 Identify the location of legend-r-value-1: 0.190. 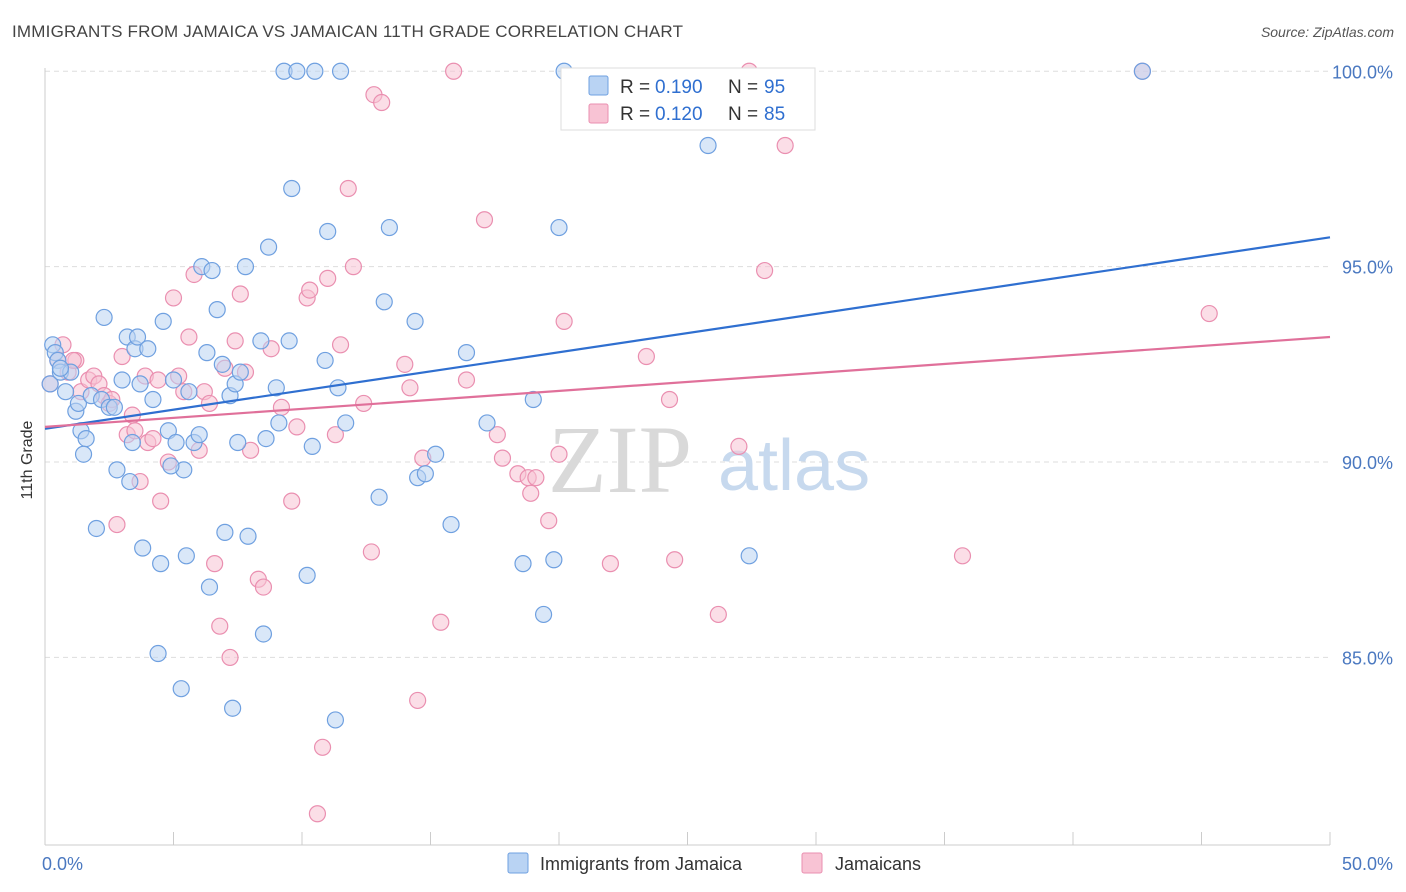
(679, 87).